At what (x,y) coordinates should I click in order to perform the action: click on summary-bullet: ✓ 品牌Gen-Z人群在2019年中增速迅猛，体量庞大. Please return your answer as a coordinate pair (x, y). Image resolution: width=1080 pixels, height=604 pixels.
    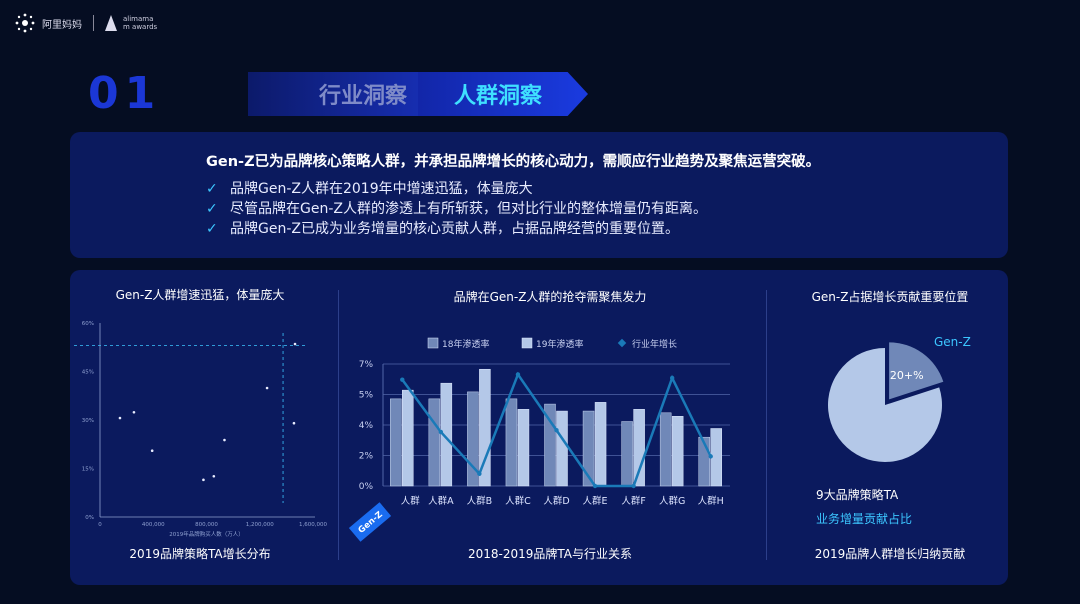
    Looking at the image, I should click on (607, 189).